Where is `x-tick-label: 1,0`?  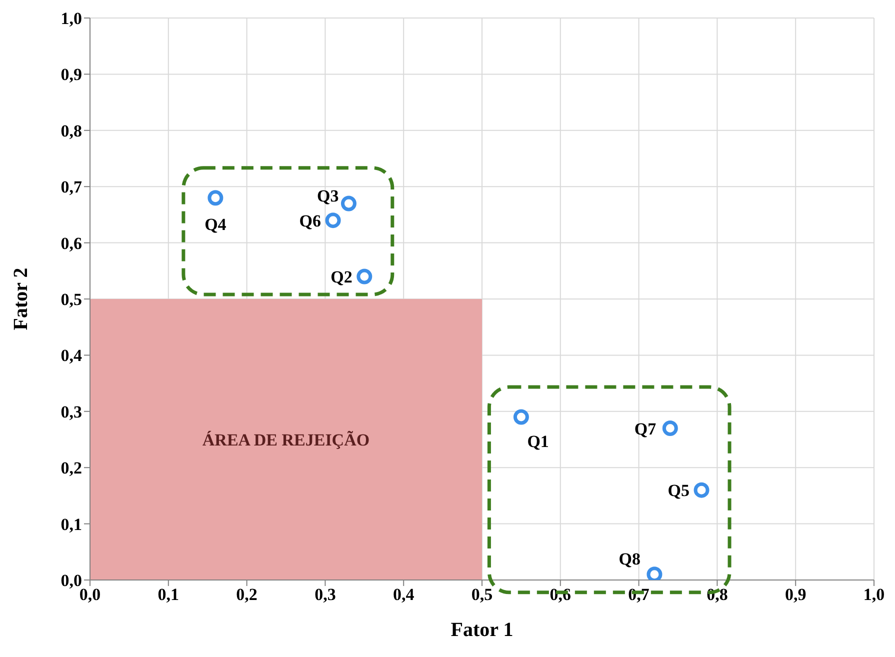
x-tick-label: 1,0 is located at coordinates (874, 594).